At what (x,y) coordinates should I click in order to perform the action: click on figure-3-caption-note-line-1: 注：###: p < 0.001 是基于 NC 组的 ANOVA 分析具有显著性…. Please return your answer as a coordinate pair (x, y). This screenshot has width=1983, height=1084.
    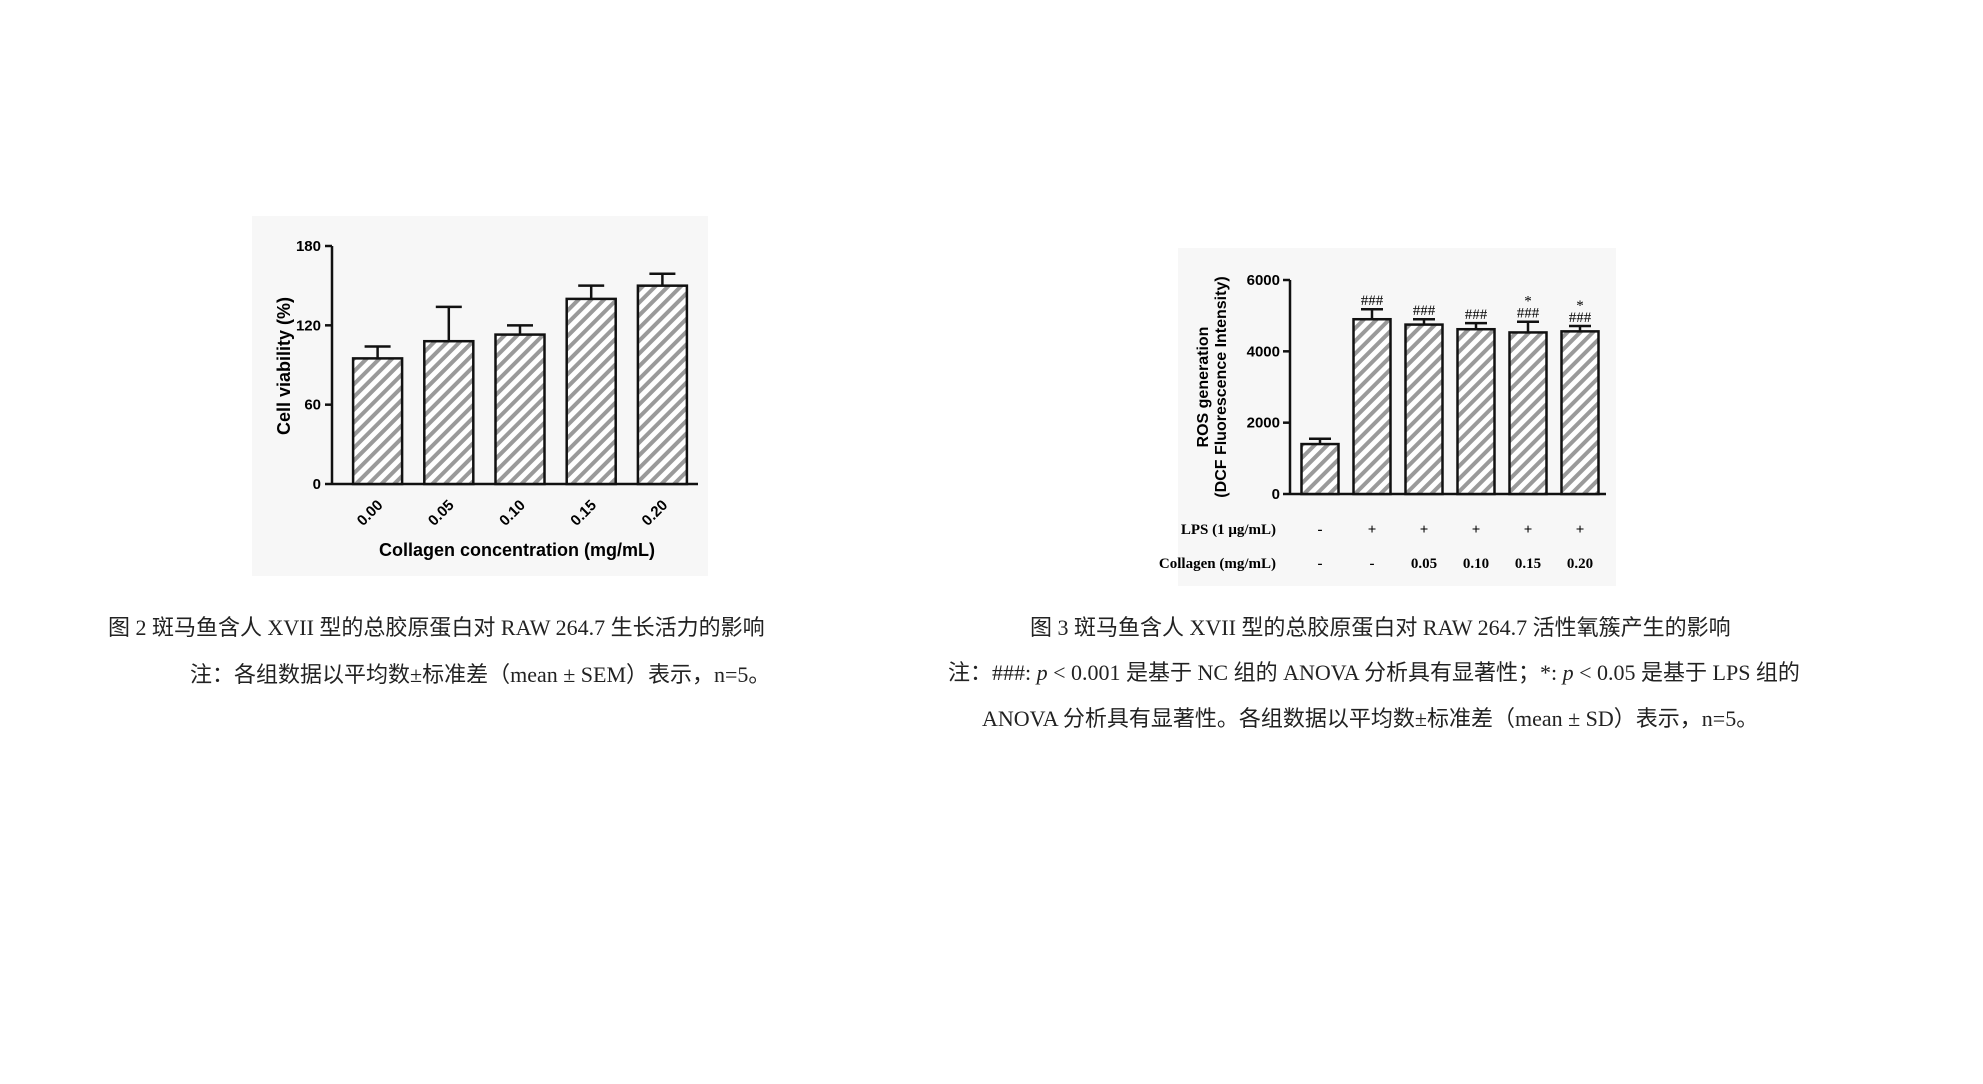
    Looking at the image, I should click on (1374, 672).